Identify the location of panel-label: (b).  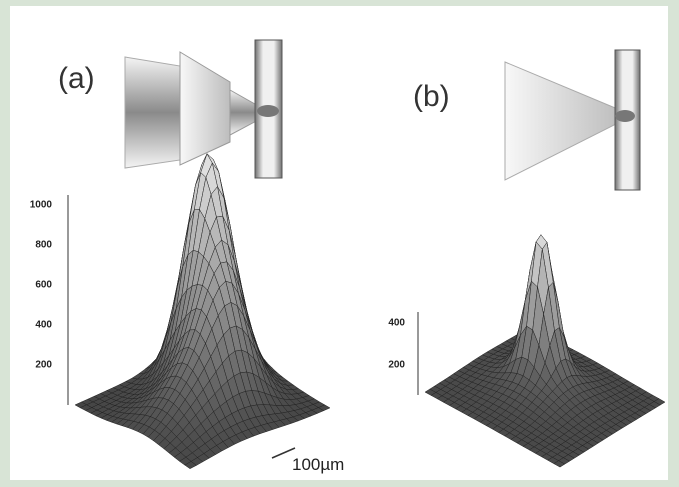
(431, 96).